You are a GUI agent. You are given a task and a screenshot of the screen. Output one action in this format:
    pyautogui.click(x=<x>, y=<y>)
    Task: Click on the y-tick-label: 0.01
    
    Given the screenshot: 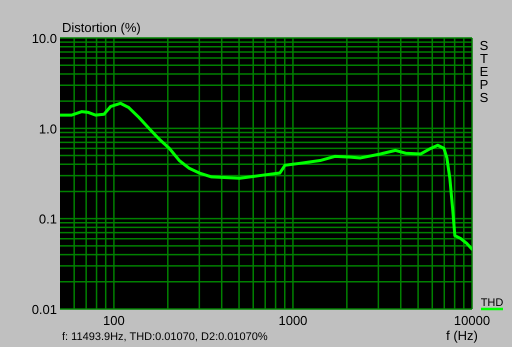 What is the action you would take?
    pyautogui.click(x=44, y=309)
    